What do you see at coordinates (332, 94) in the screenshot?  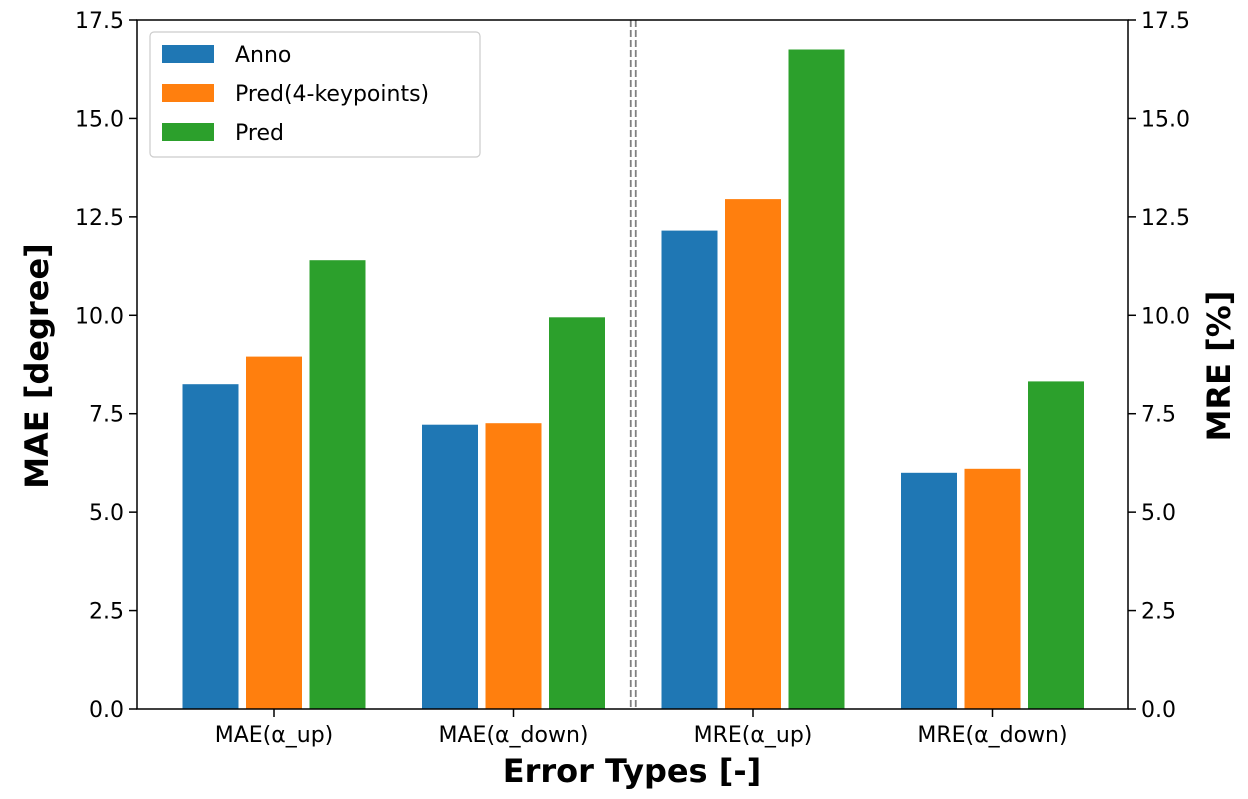 I see `legend-label: Pred(4-keypoints)` at bounding box center [332, 94].